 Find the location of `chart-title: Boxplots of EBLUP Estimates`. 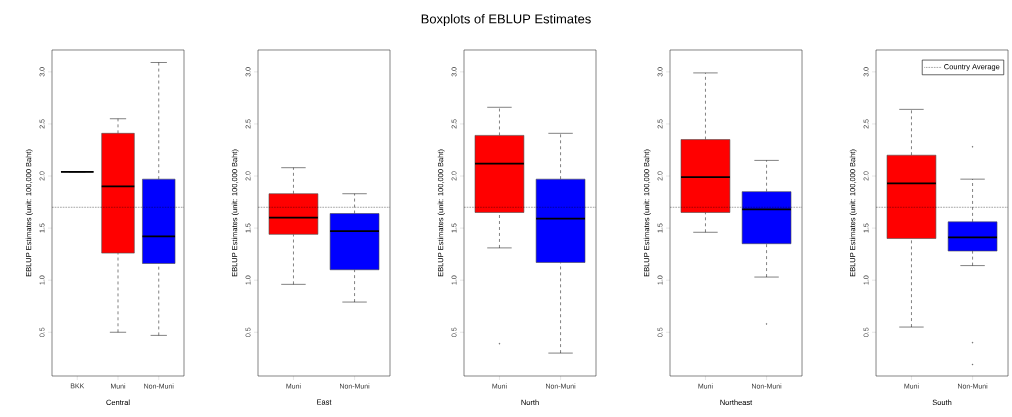

chart-title: Boxplots of EBLUP Estimates is located at coordinates (506, 20).